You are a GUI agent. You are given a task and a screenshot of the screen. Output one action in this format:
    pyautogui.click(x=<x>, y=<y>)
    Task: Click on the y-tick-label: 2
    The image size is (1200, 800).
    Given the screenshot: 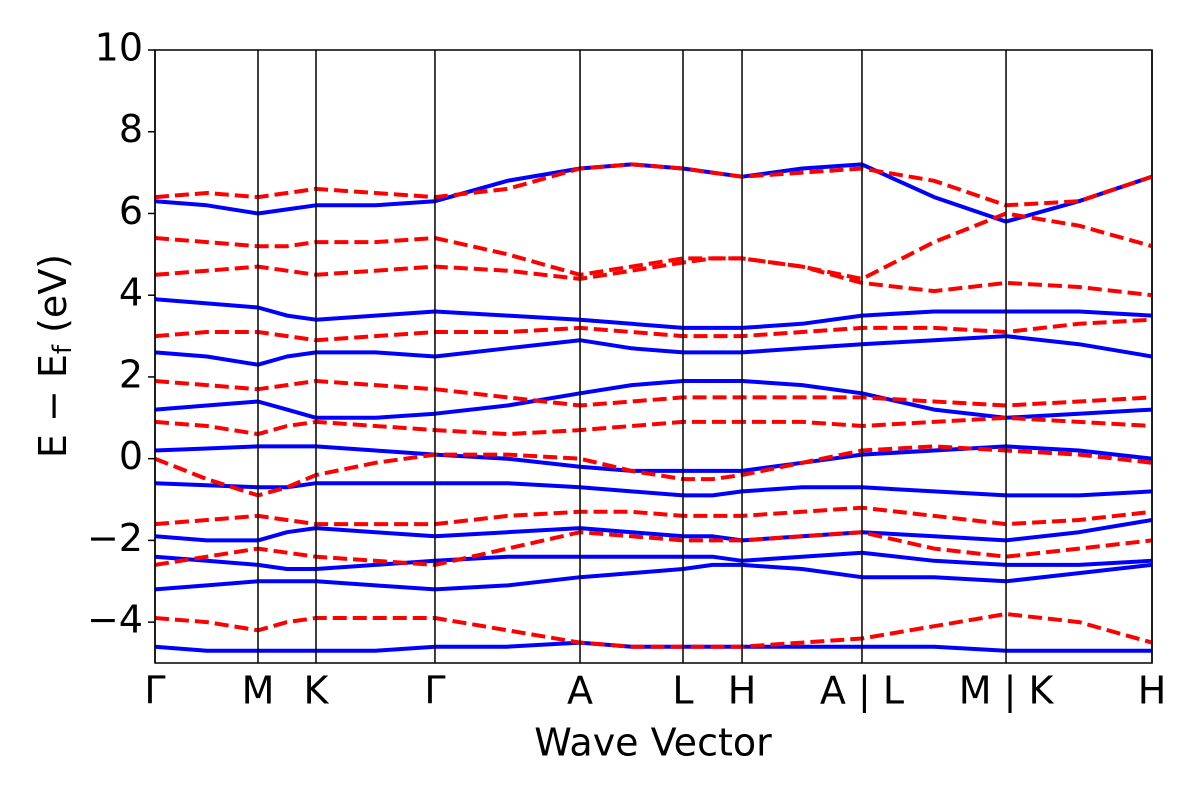 What is the action you would take?
    pyautogui.click(x=131, y=374)
    